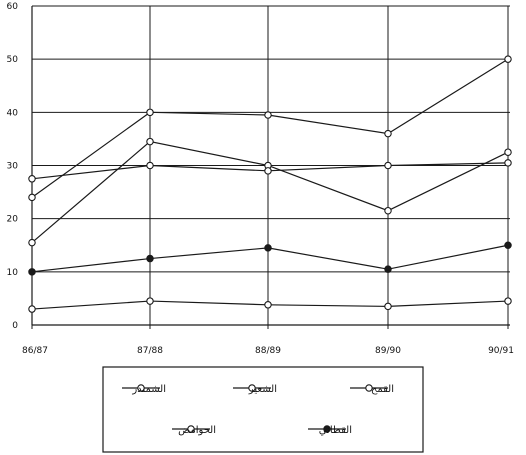 This screenshot has height=455, width=526. What do you see at coordinates (262, 389) in the screenshot?
I see `legend-label: الشعير` at bounding box center [262, 389].